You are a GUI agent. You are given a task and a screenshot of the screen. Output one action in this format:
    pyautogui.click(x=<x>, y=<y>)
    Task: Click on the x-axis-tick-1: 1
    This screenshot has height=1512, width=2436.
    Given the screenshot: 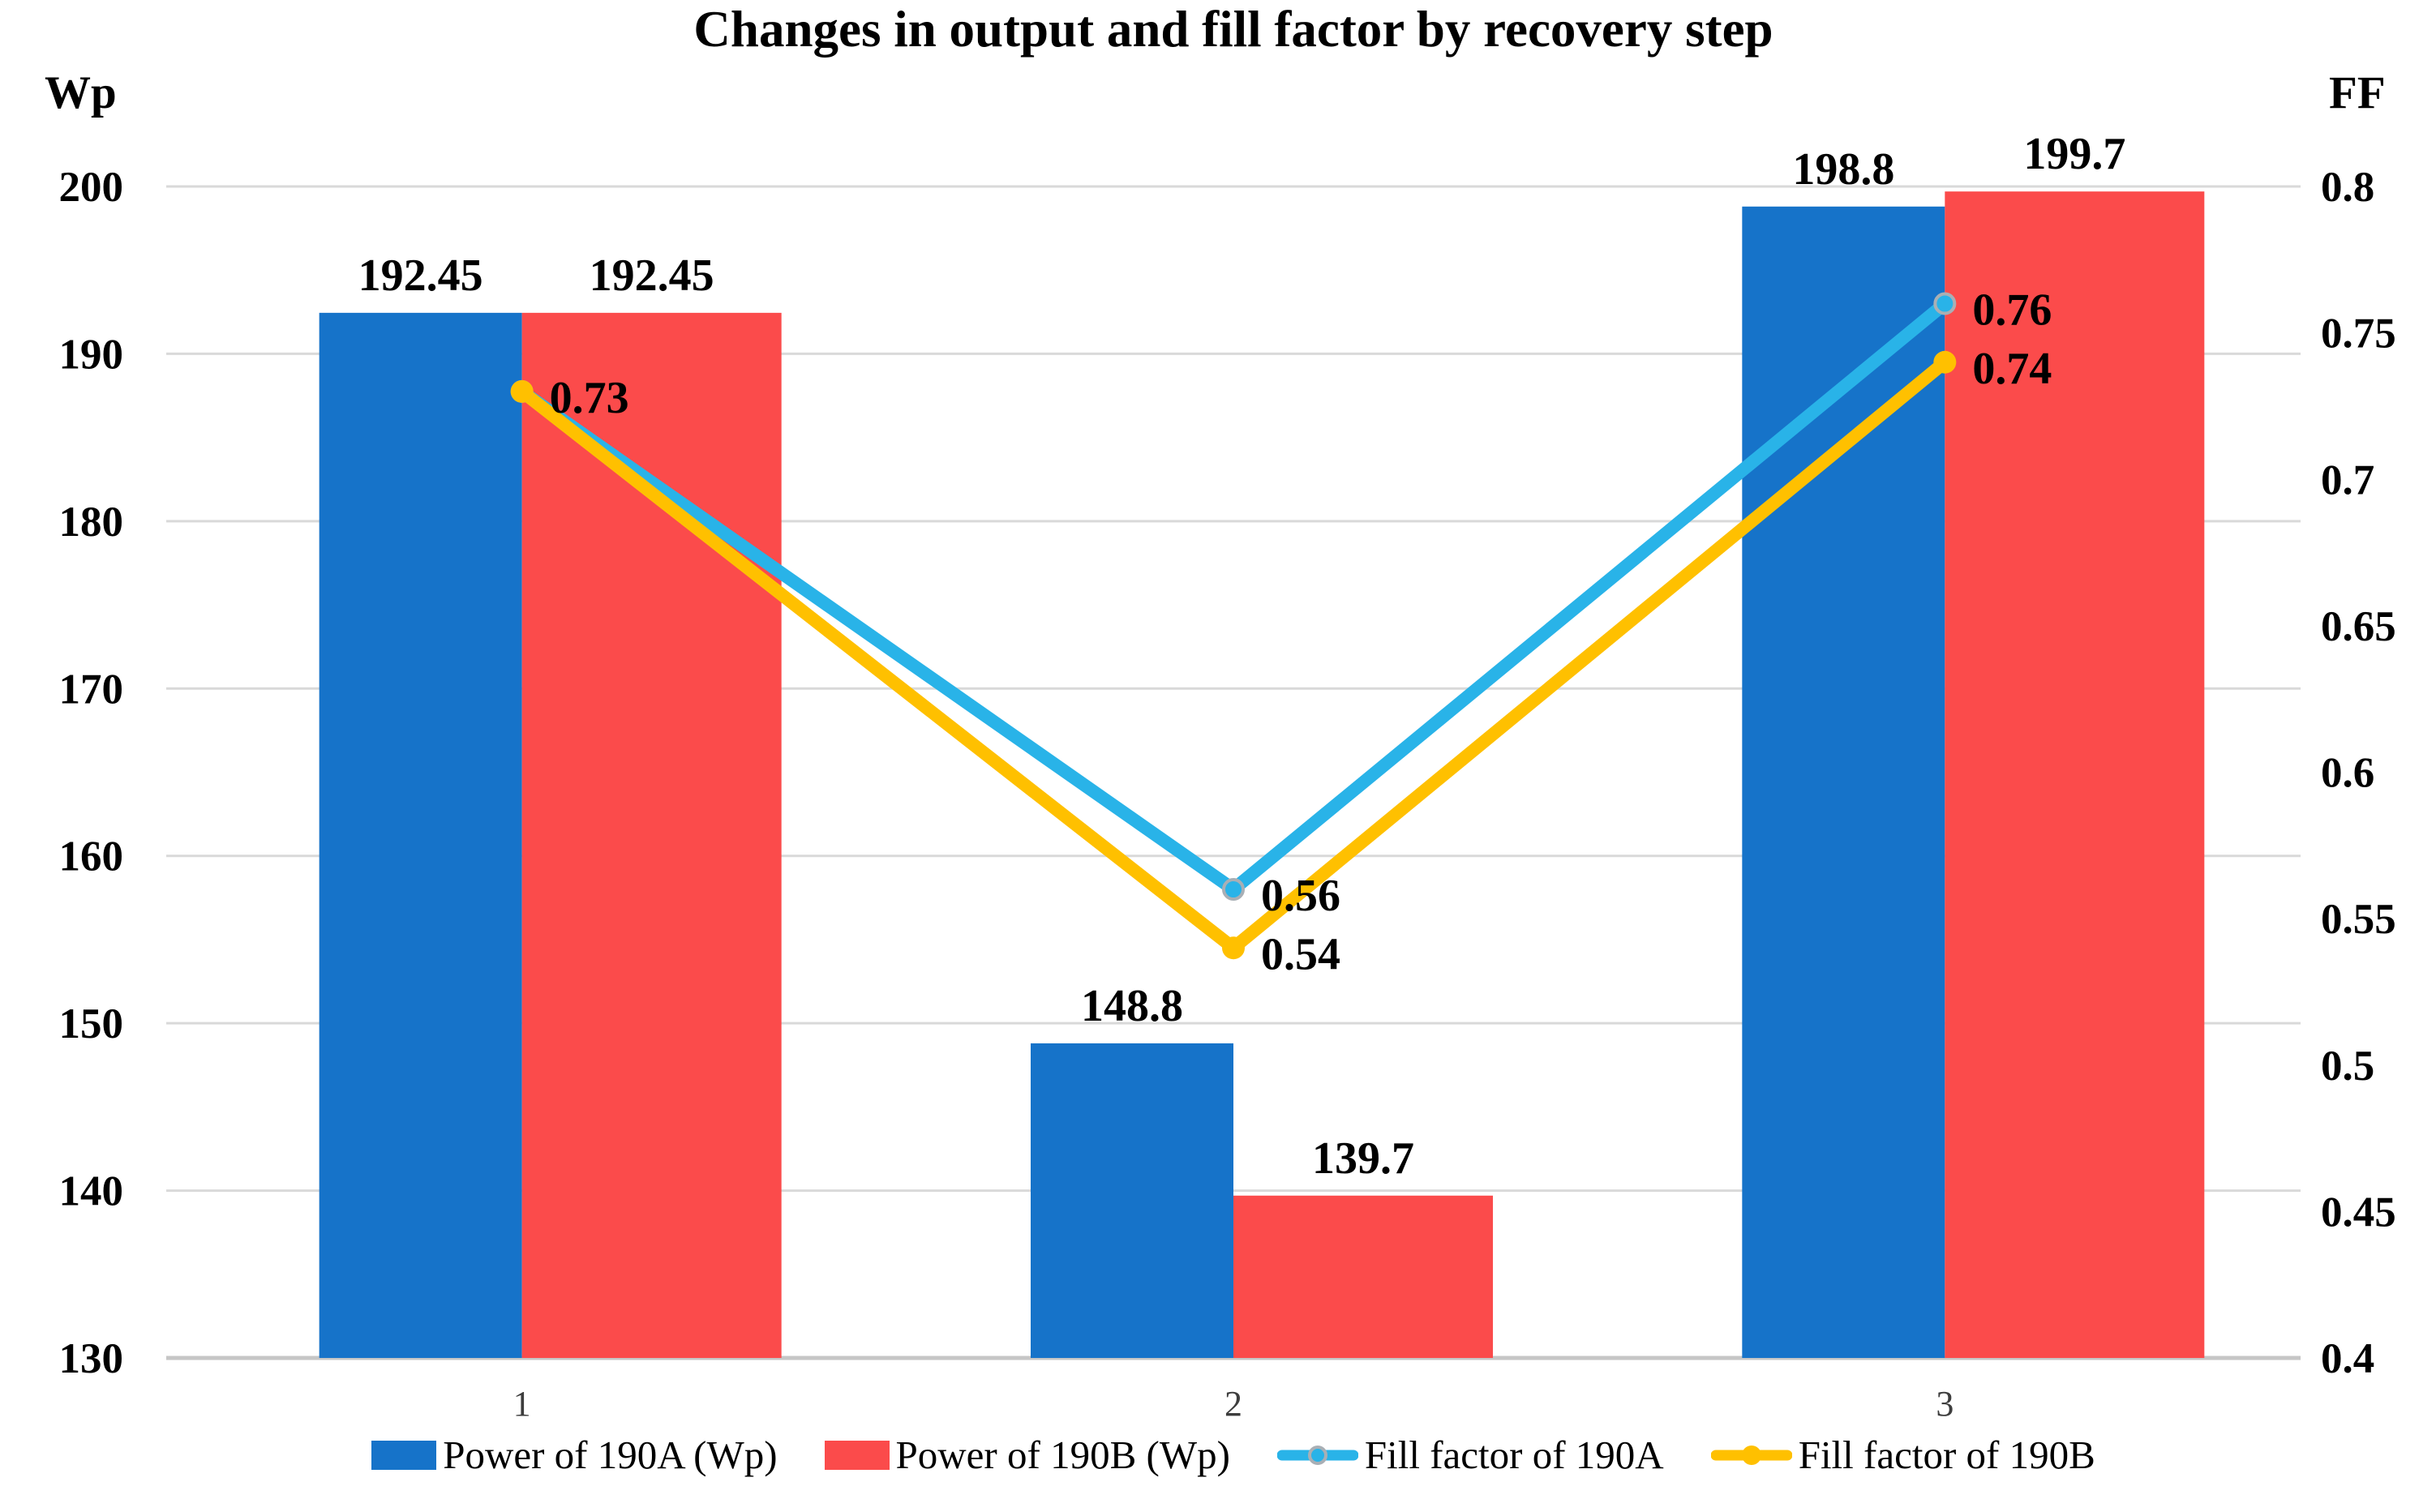 What is the action you would take?
    pyautogui.click(x=522, y=1404)
    